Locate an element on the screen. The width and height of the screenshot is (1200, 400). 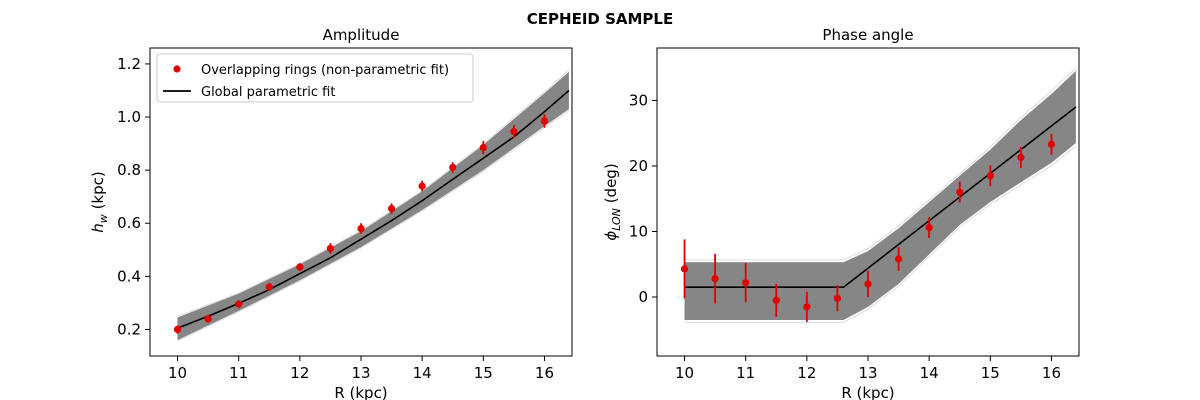
phase-panel-title: Phase angle is located at coordinates (867, 35).